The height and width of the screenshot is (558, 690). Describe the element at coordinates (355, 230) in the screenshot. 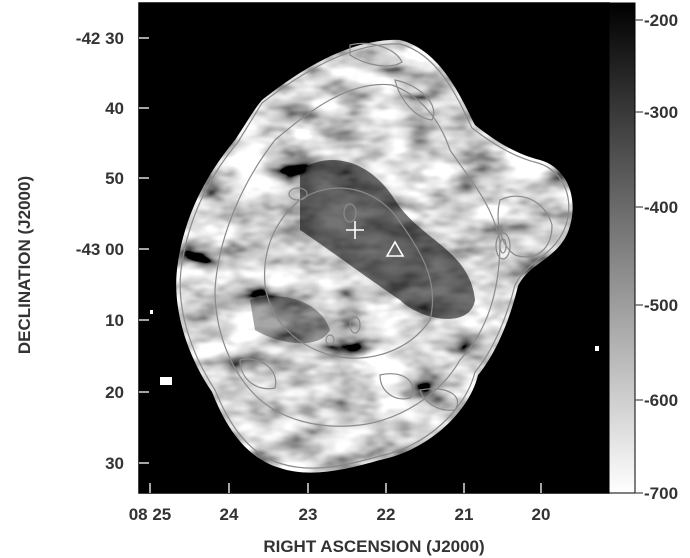

I see `cross-marker` at that location.